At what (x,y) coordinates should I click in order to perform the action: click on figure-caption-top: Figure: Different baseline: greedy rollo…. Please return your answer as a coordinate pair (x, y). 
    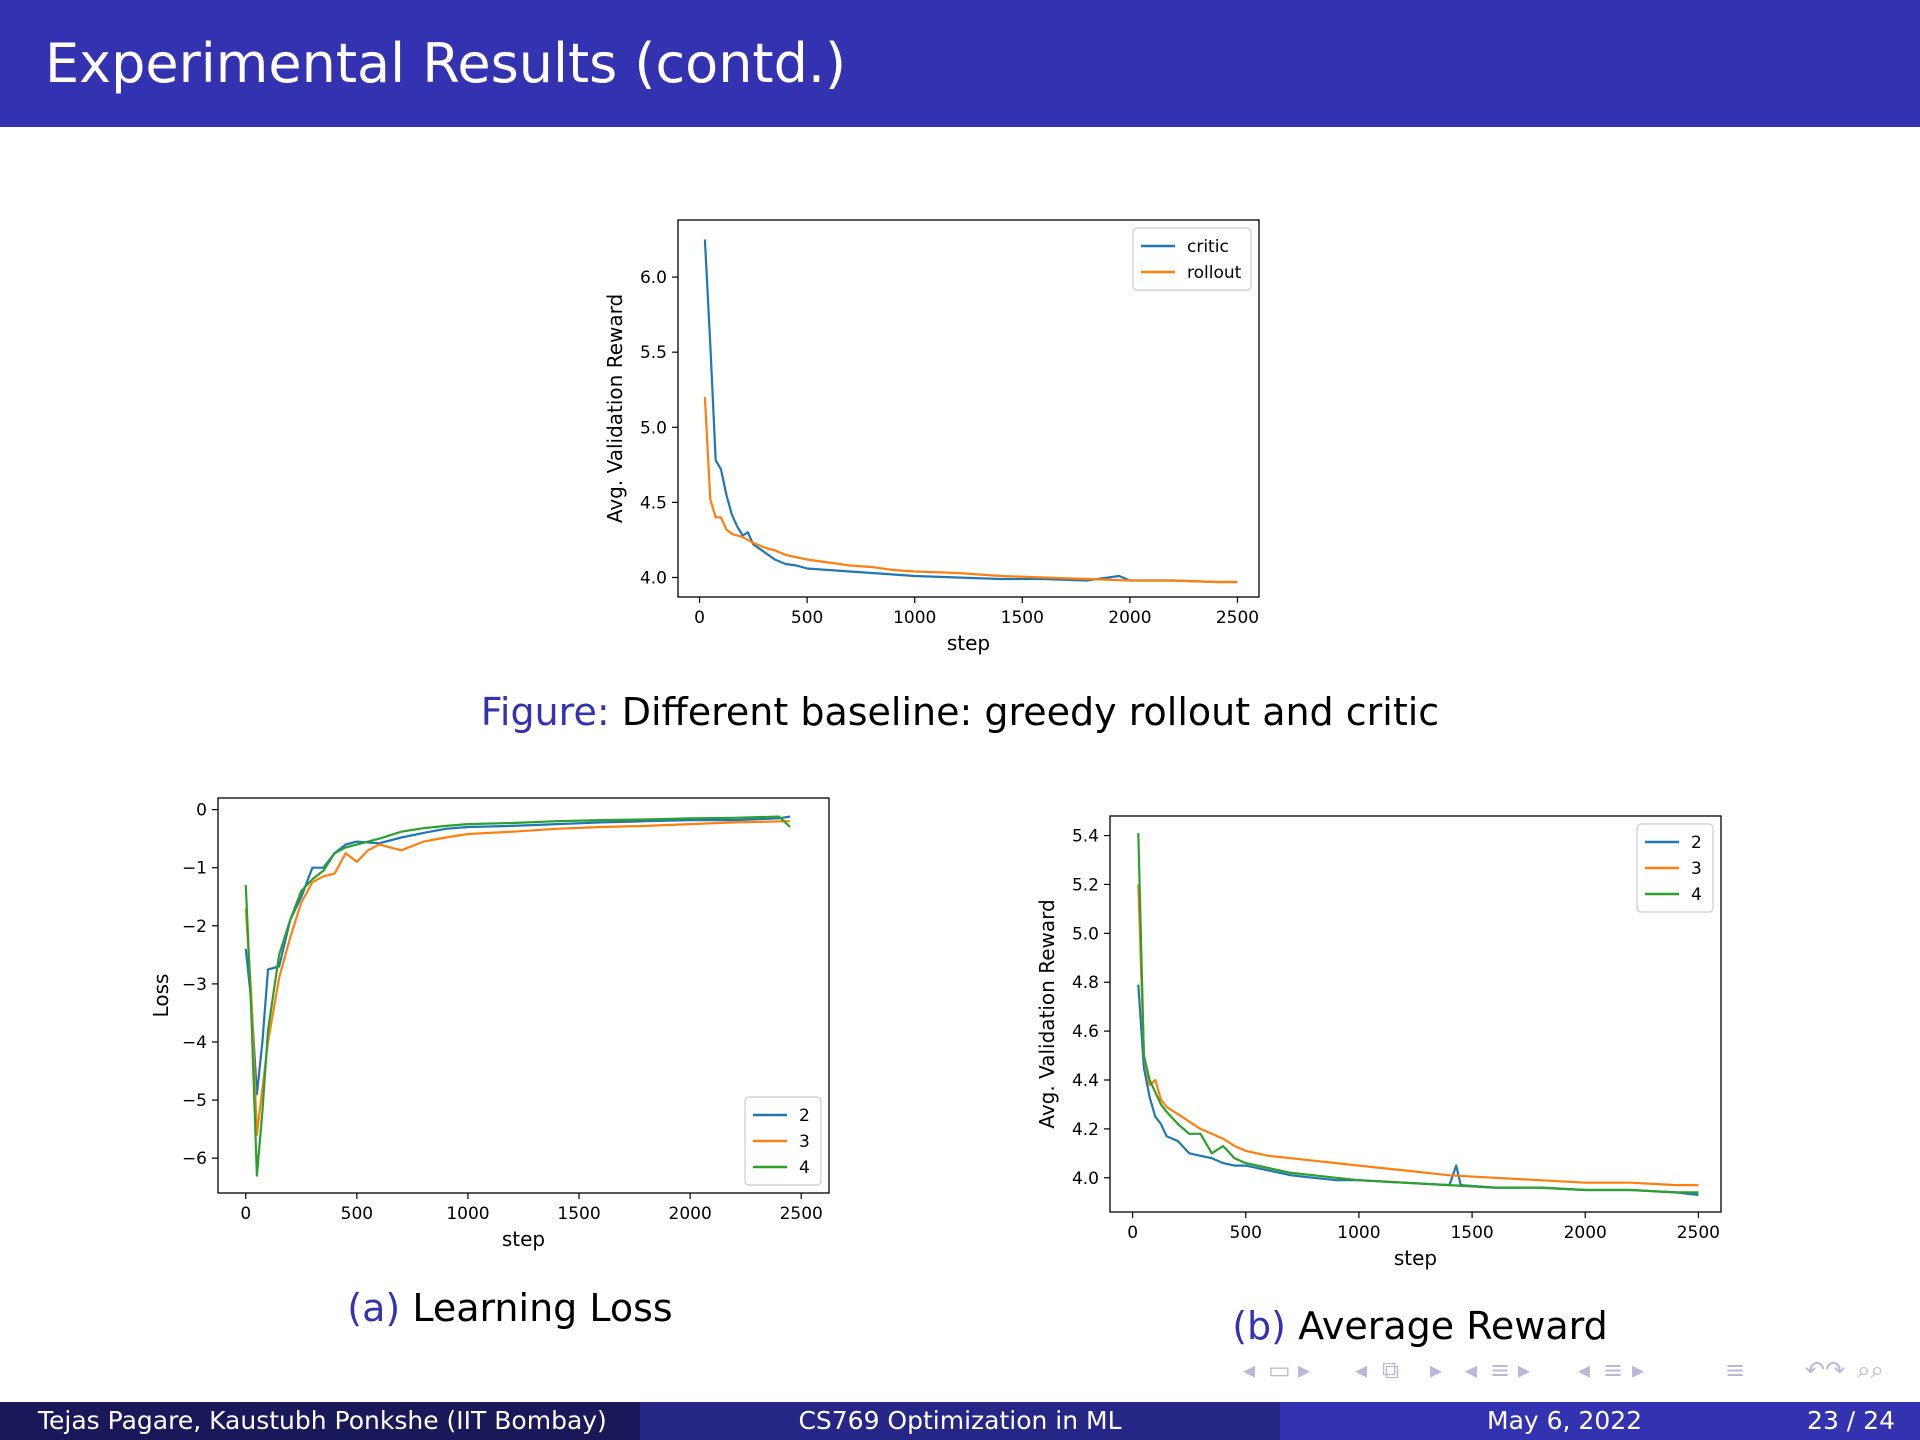
    Looking at the image, I should click on (960, 712).